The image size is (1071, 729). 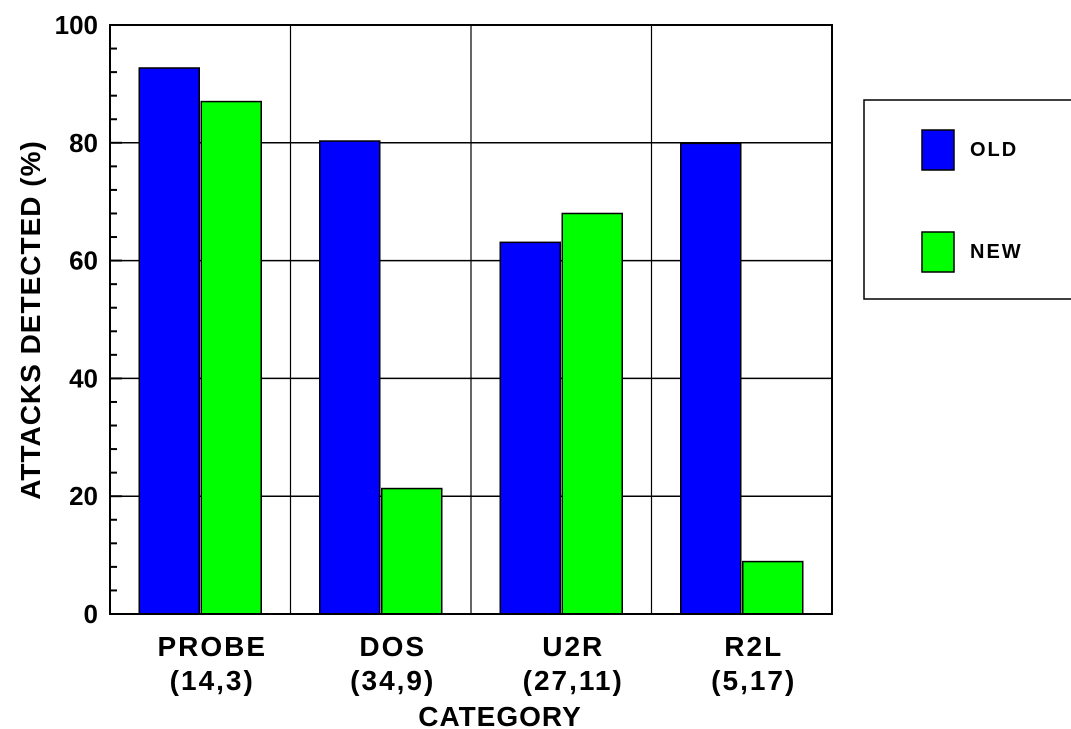 What do you see at coordinates (83, 378) in the screenshot?
I see `y-tick-label: 40` at bounding box center [83, 378].